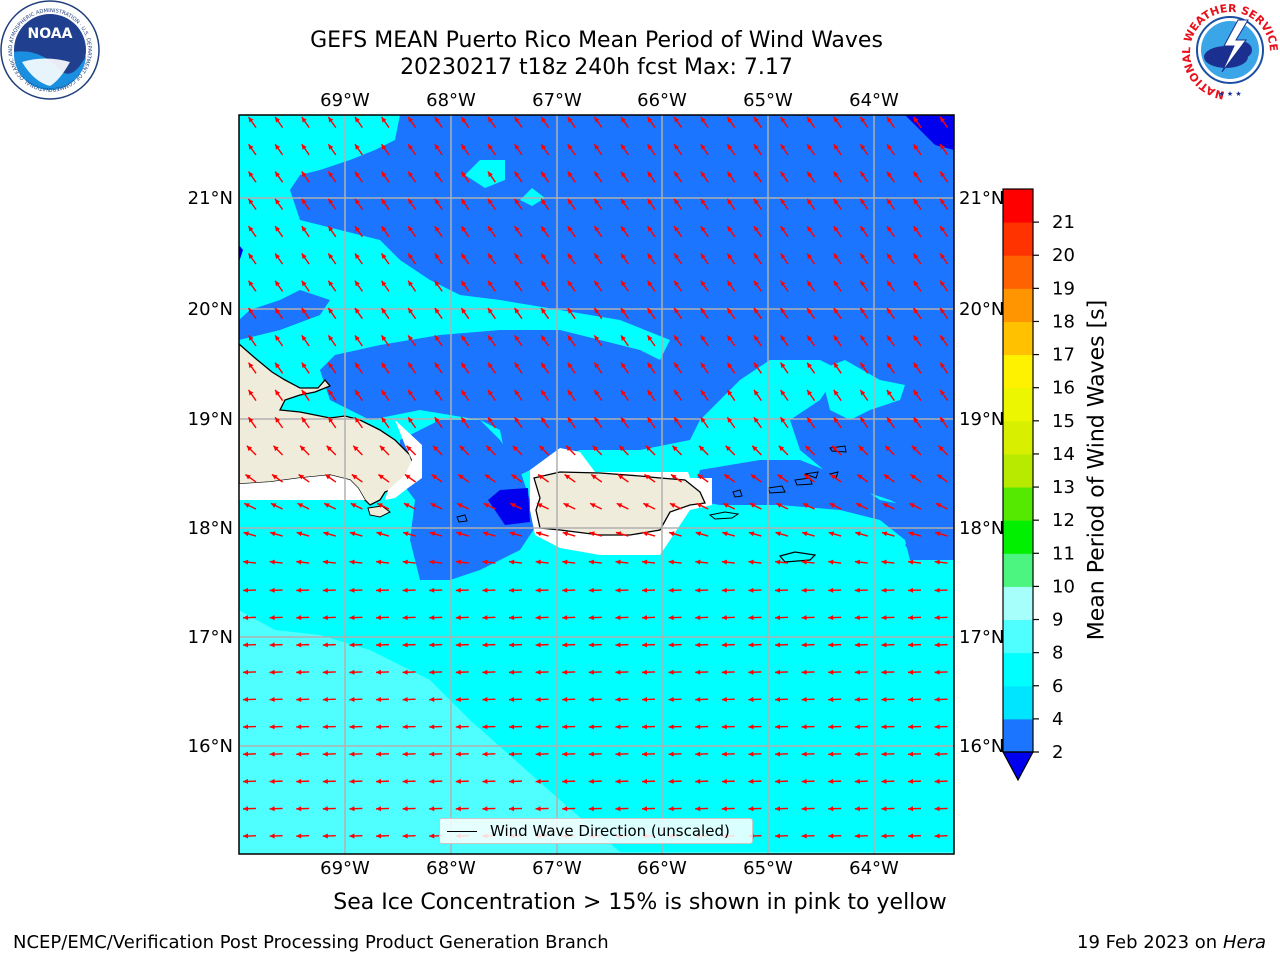 The height and width of the screenshot is (960, 1280). I want to click on footer-host: Hera, so click(1244, 942).